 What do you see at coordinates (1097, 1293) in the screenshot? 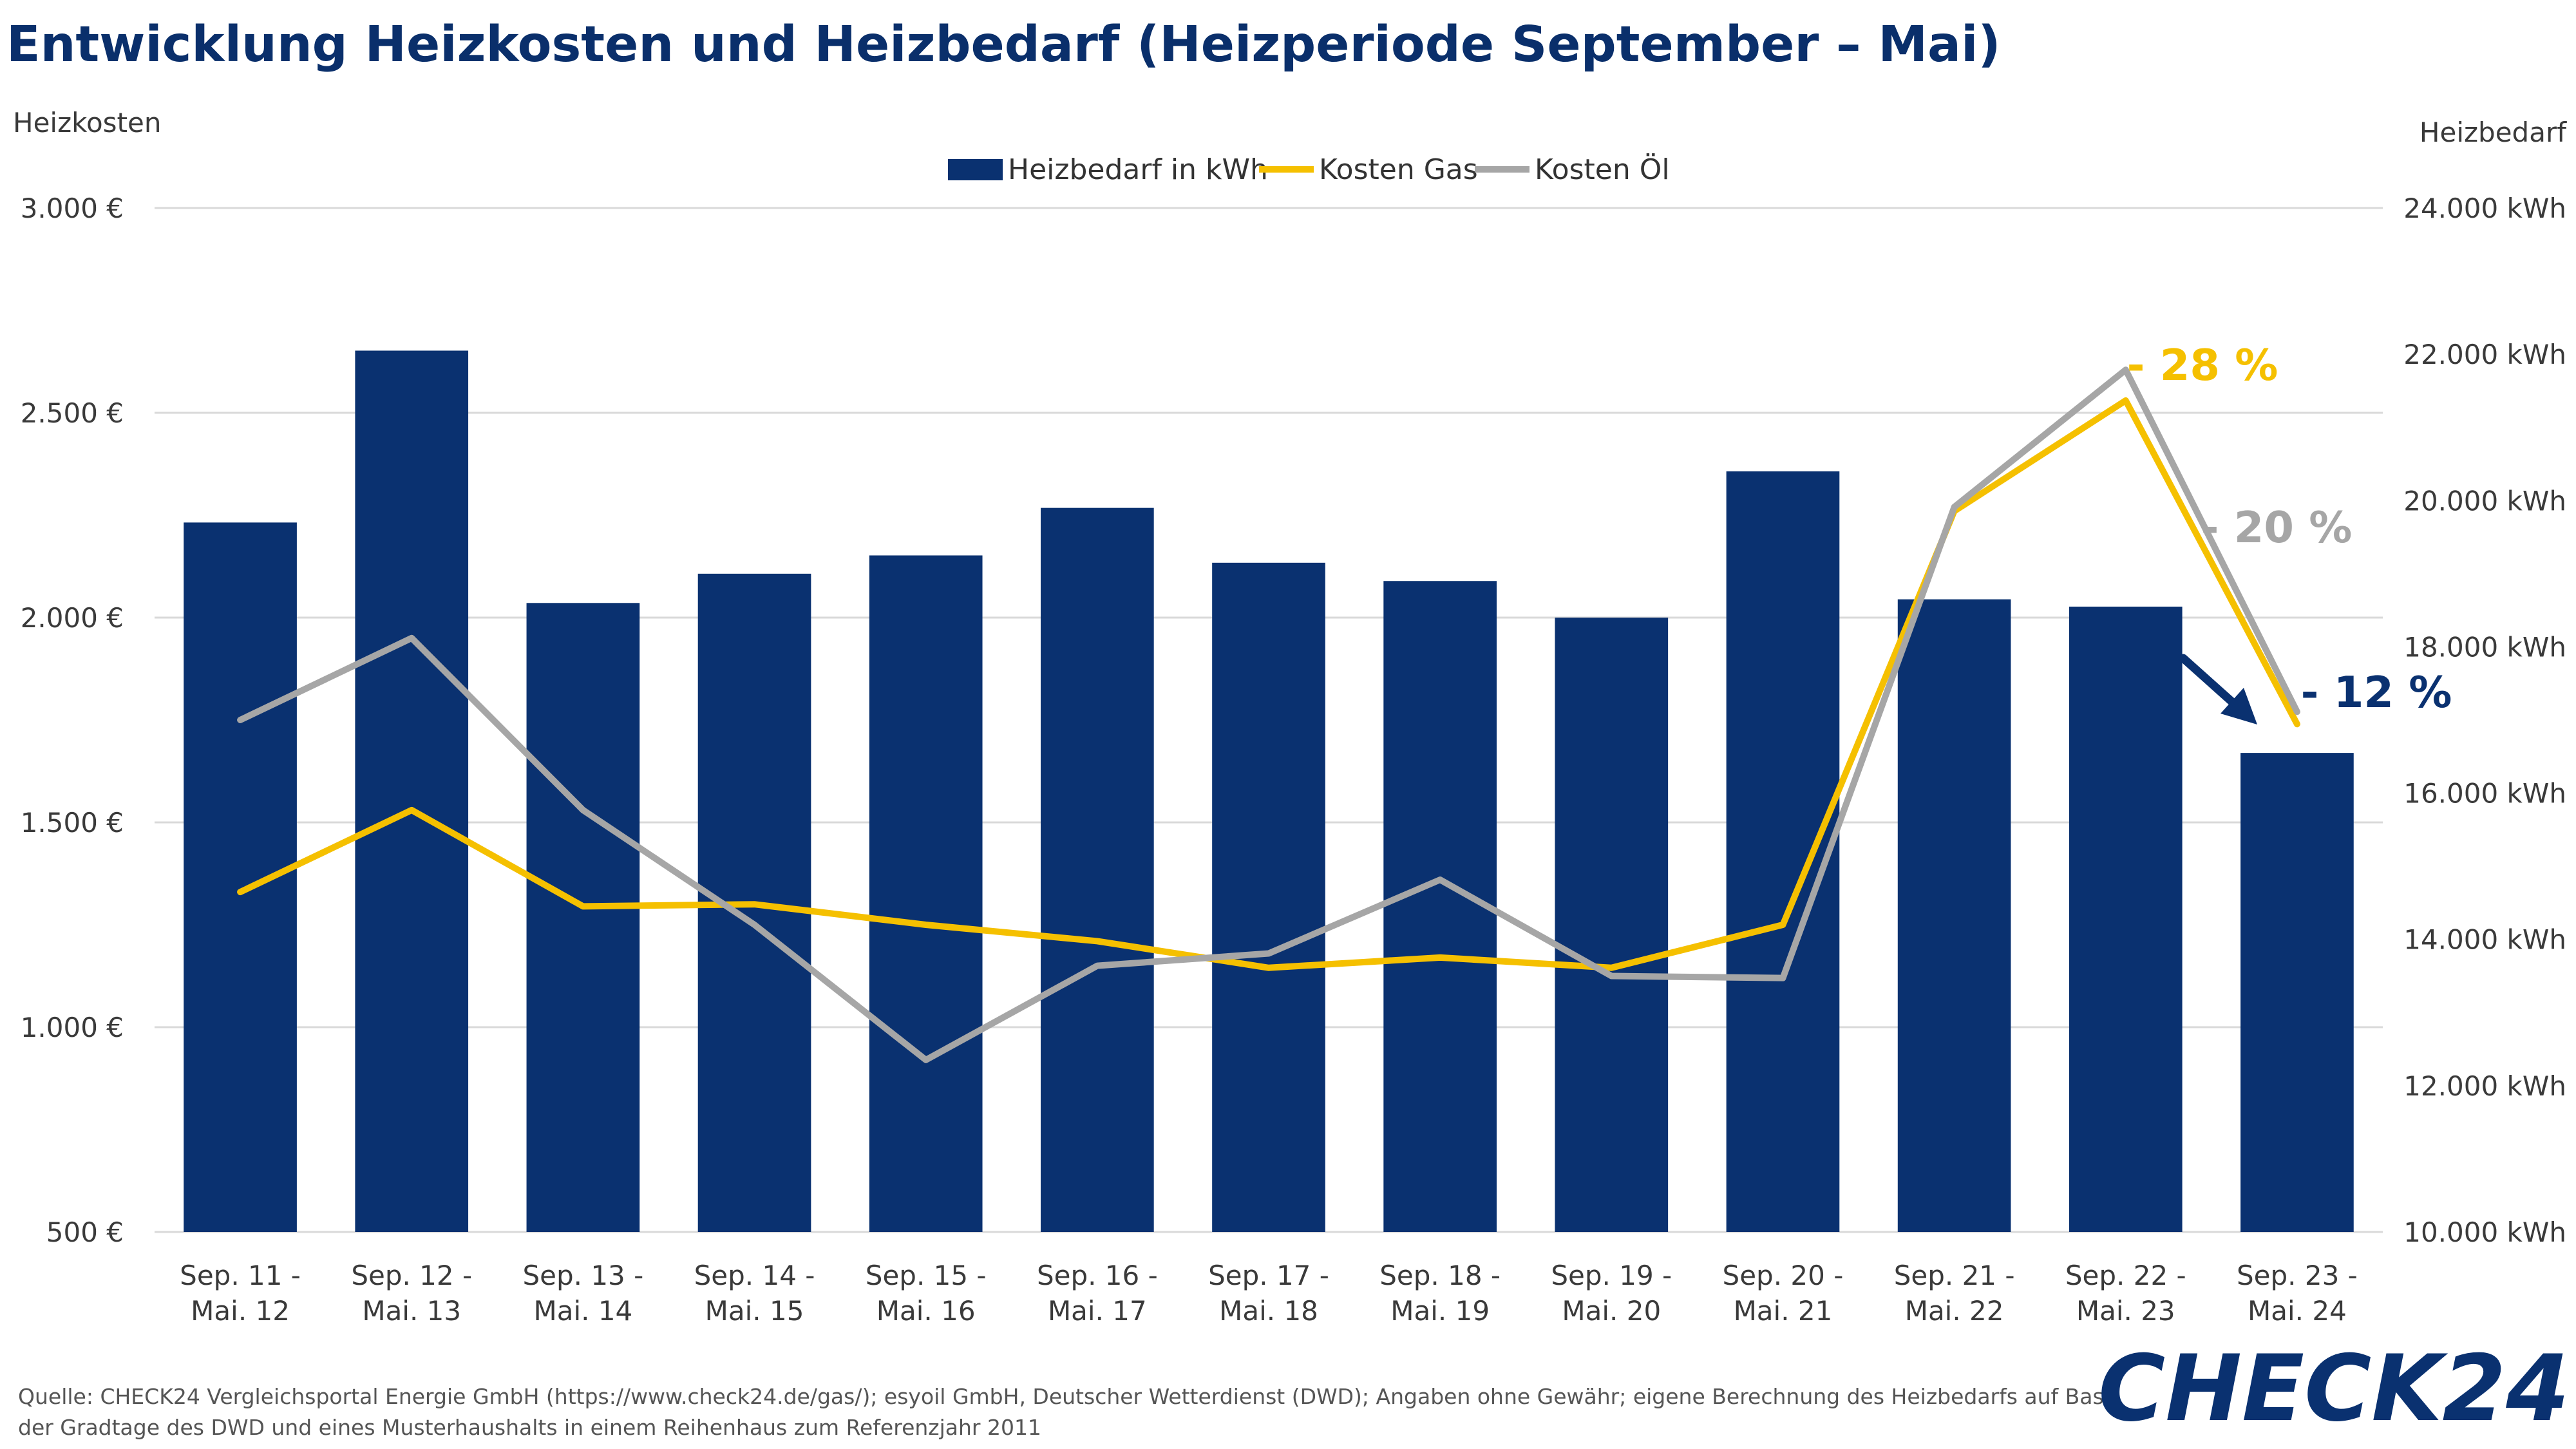
I see `x-tick-label: Sep. 16 -Mai. 17` at bounding box center [1097, 1293].